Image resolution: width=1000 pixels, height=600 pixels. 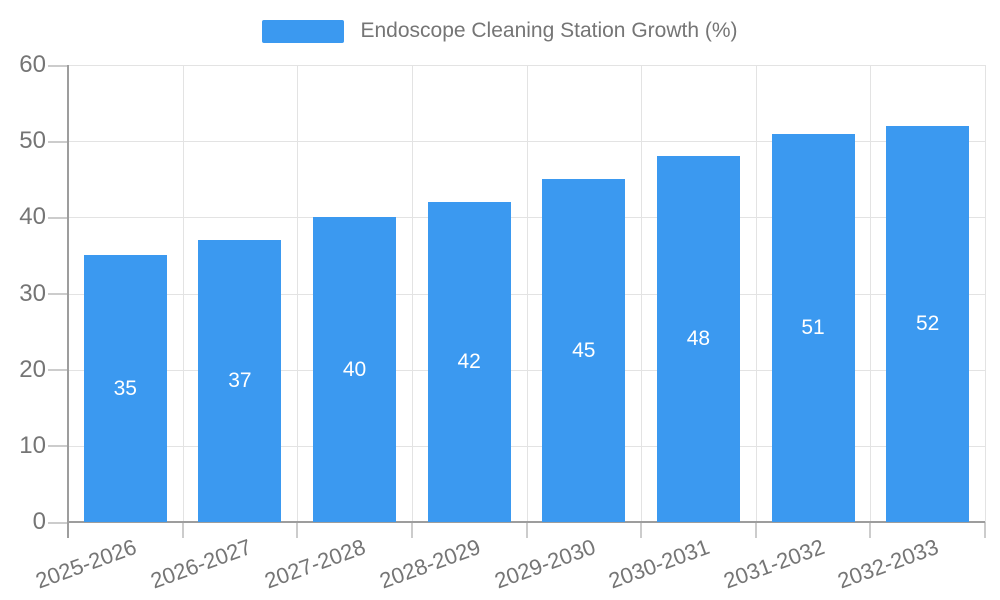 I want to click on y-axis-tick-label: 60, so click(x=32, y=64).